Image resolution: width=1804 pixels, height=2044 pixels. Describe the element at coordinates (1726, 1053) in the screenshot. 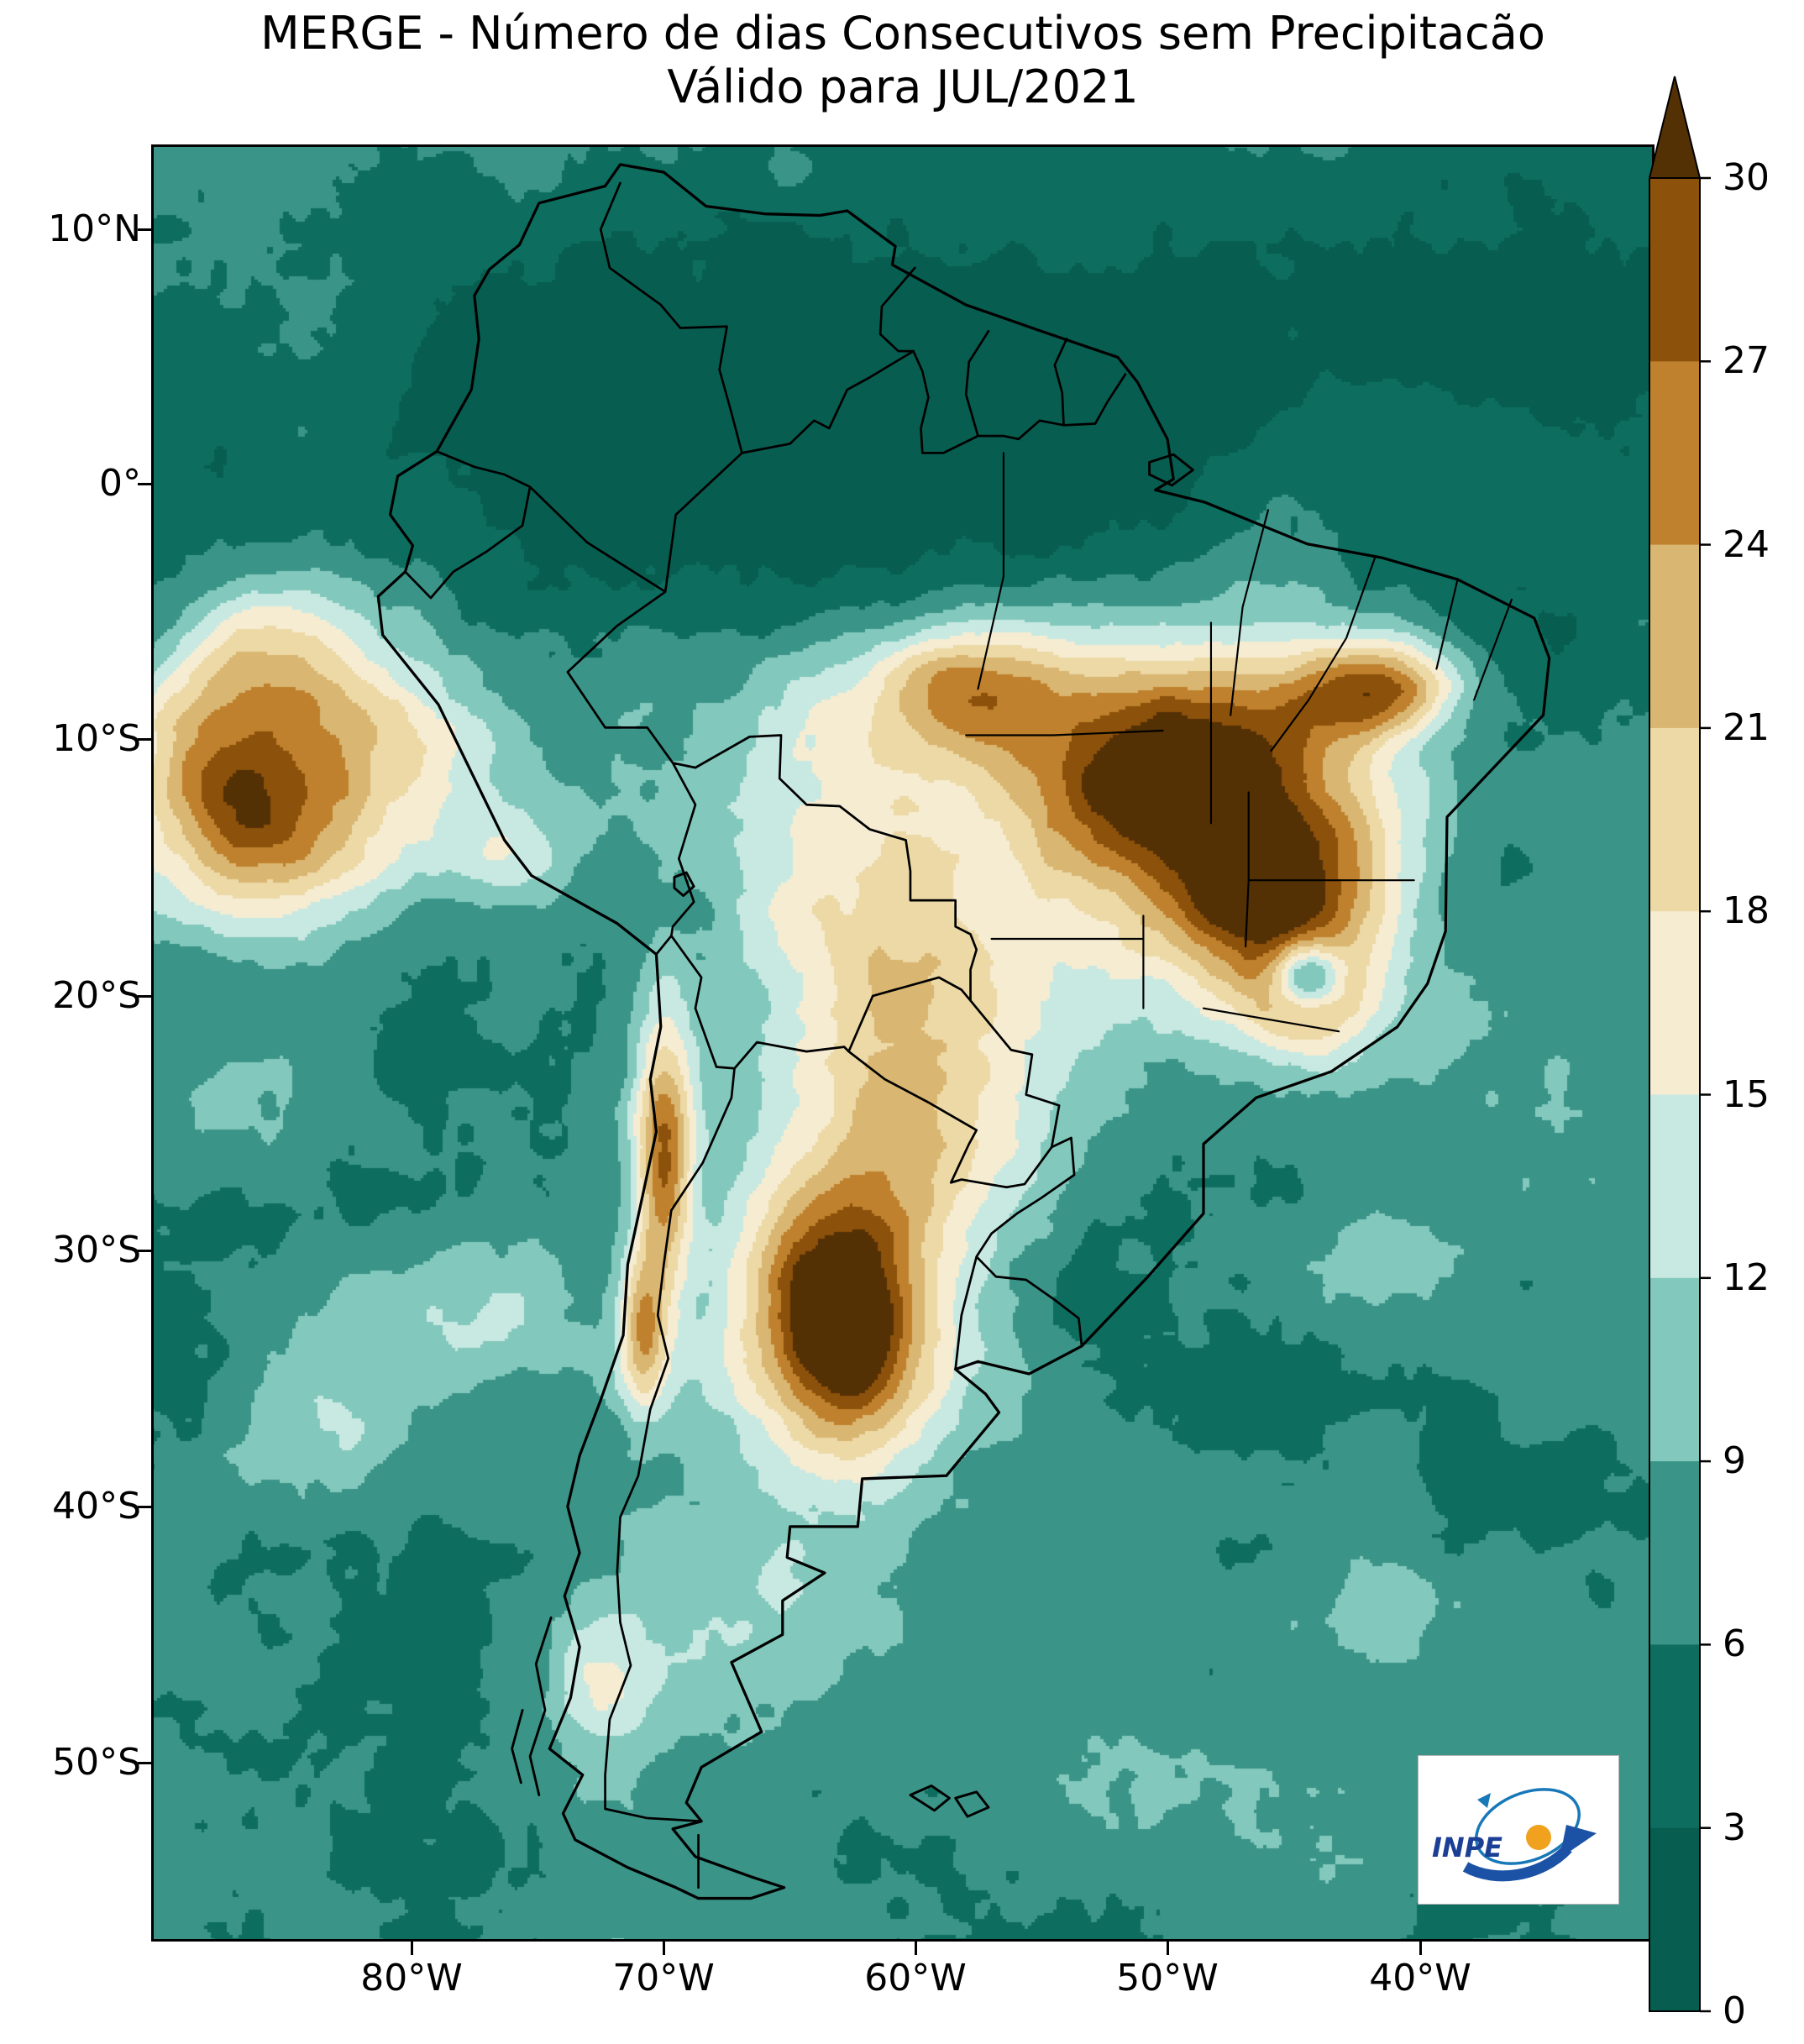

I see `colorbar: 0 3 6 9 12 15 18 21 24 27 30` at that location.